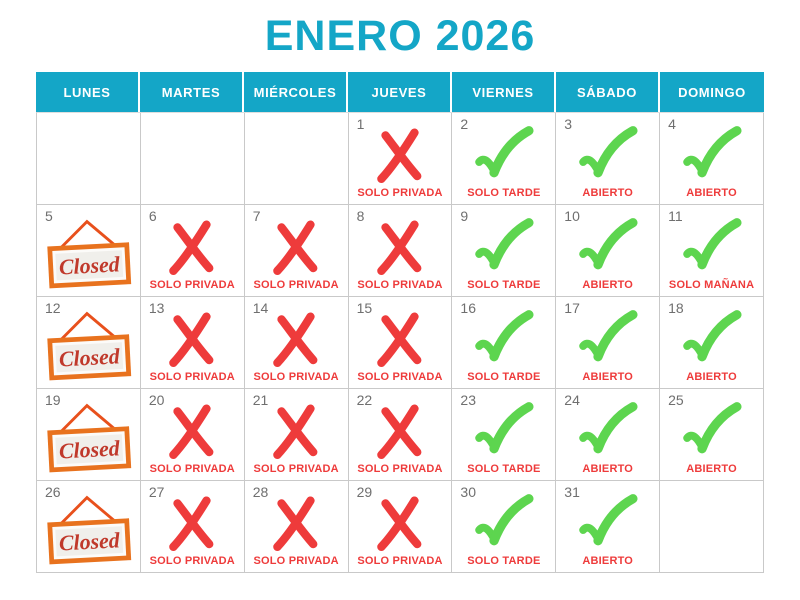  Describe the element at coordinates (296, 435) in the screenshot. I see `calendar-cell: 21 SOLO PRIVADA` at that location.